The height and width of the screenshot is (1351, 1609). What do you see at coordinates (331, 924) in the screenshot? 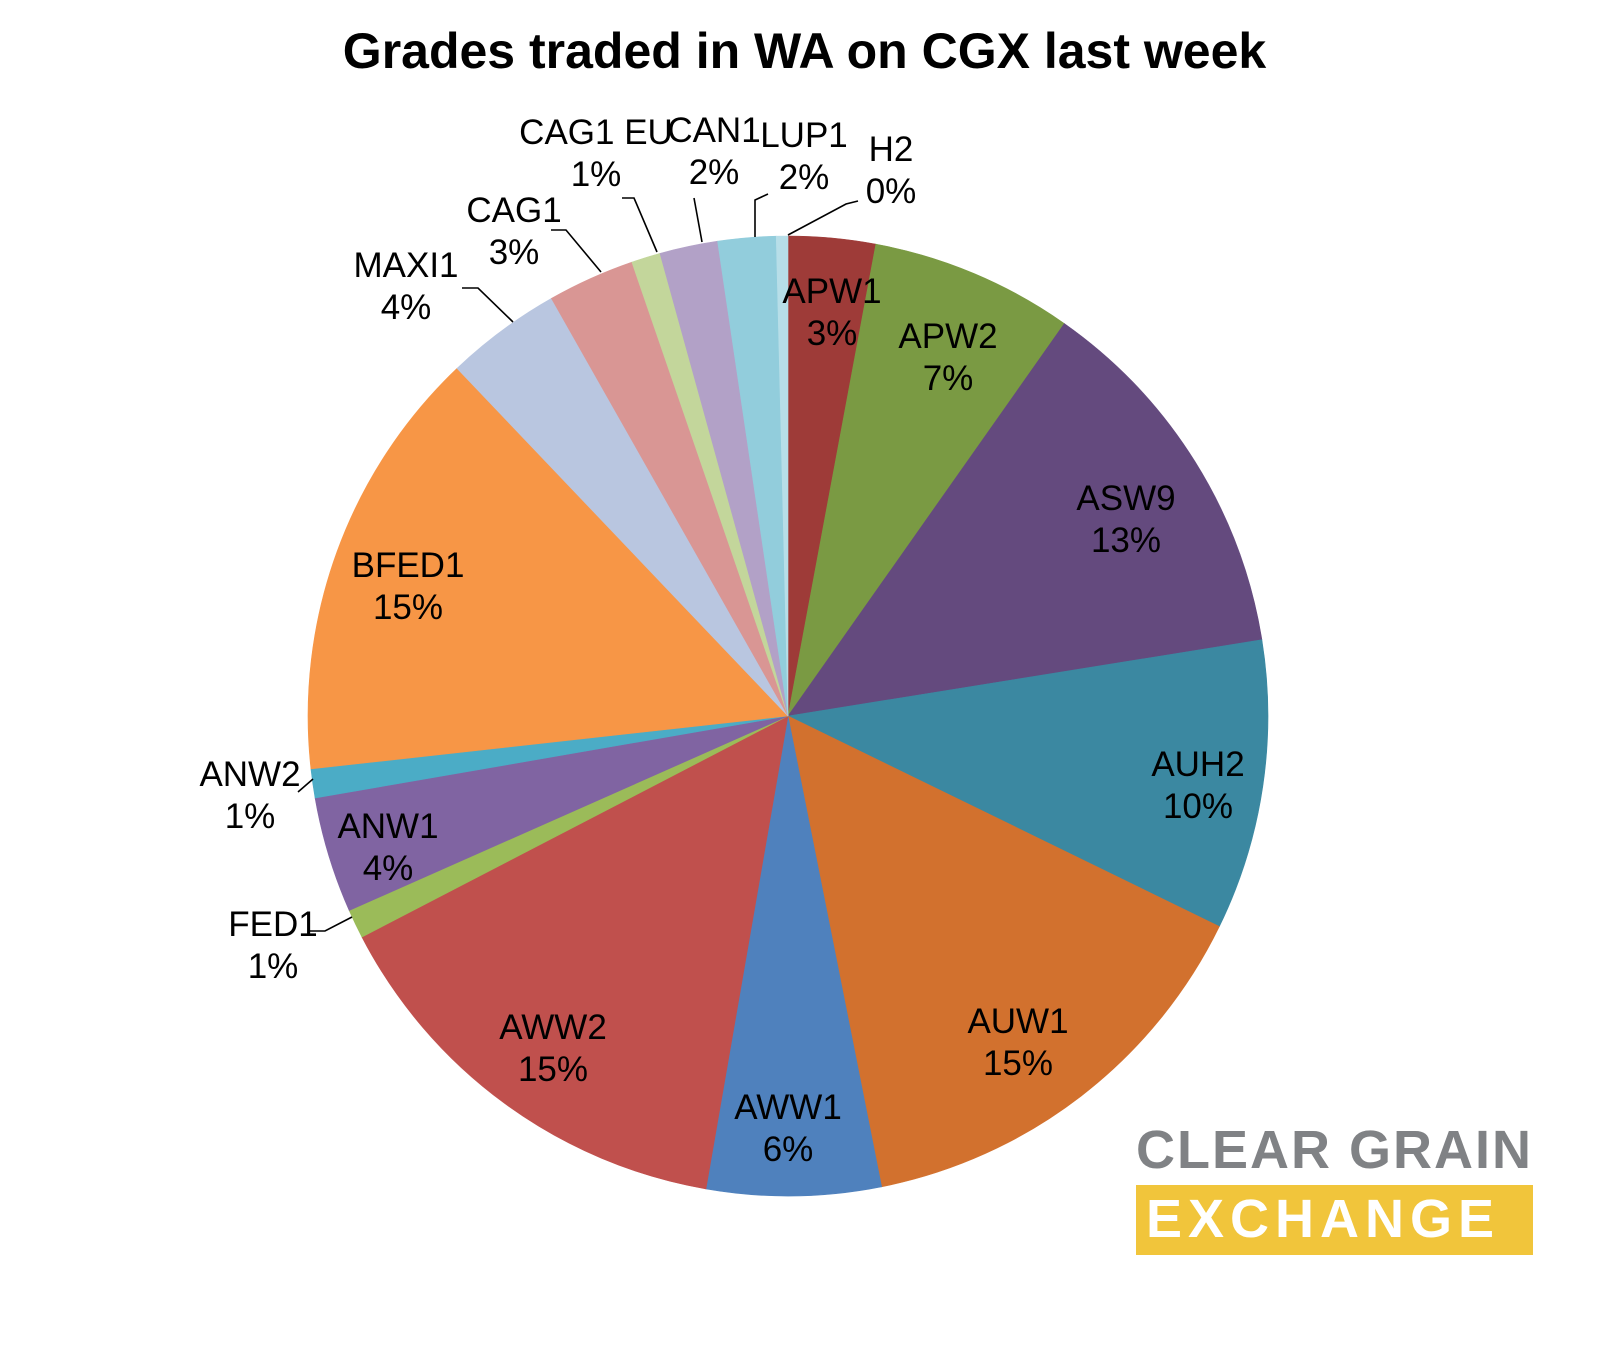
I see `leader-line-fed1` at bounding box center [331, 924].